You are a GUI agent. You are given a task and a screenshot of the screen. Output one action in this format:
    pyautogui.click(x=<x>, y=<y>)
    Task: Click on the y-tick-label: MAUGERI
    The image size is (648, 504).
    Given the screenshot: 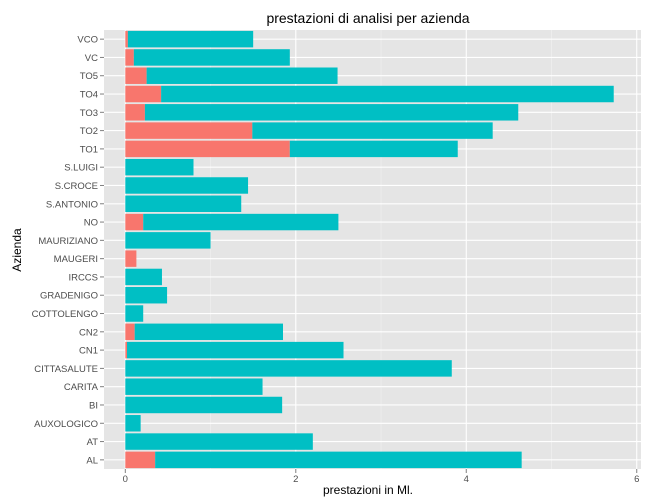 What is the action you would take?
    pyautogui.click(x=76, y=259)
    